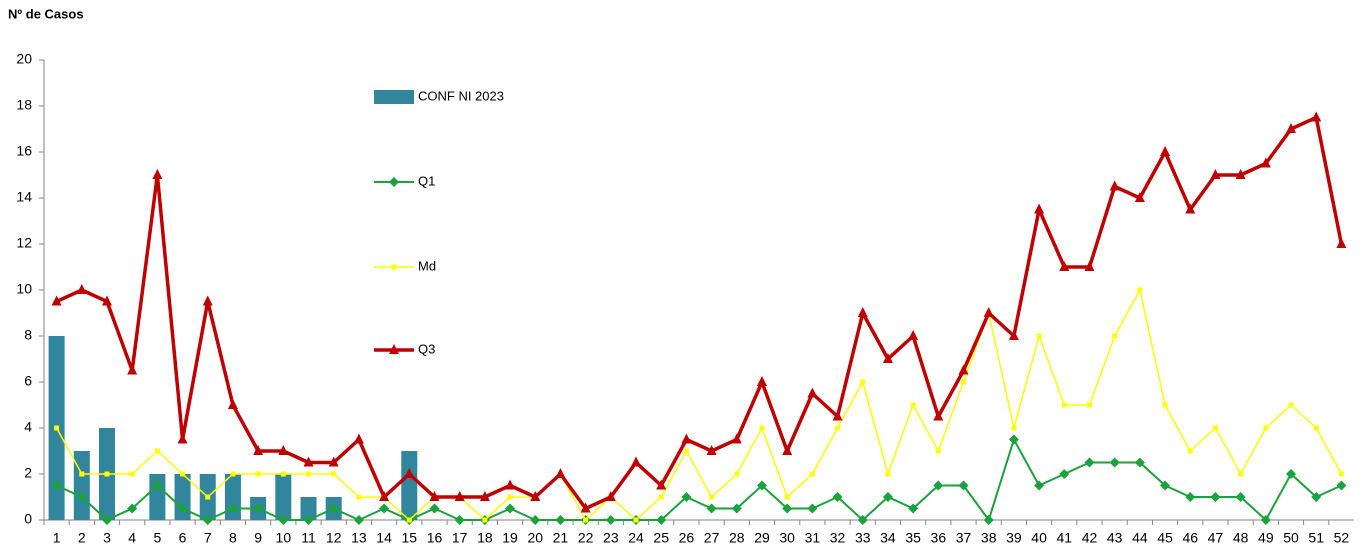  I want to click on legend-label: Md, so click(427, 265).